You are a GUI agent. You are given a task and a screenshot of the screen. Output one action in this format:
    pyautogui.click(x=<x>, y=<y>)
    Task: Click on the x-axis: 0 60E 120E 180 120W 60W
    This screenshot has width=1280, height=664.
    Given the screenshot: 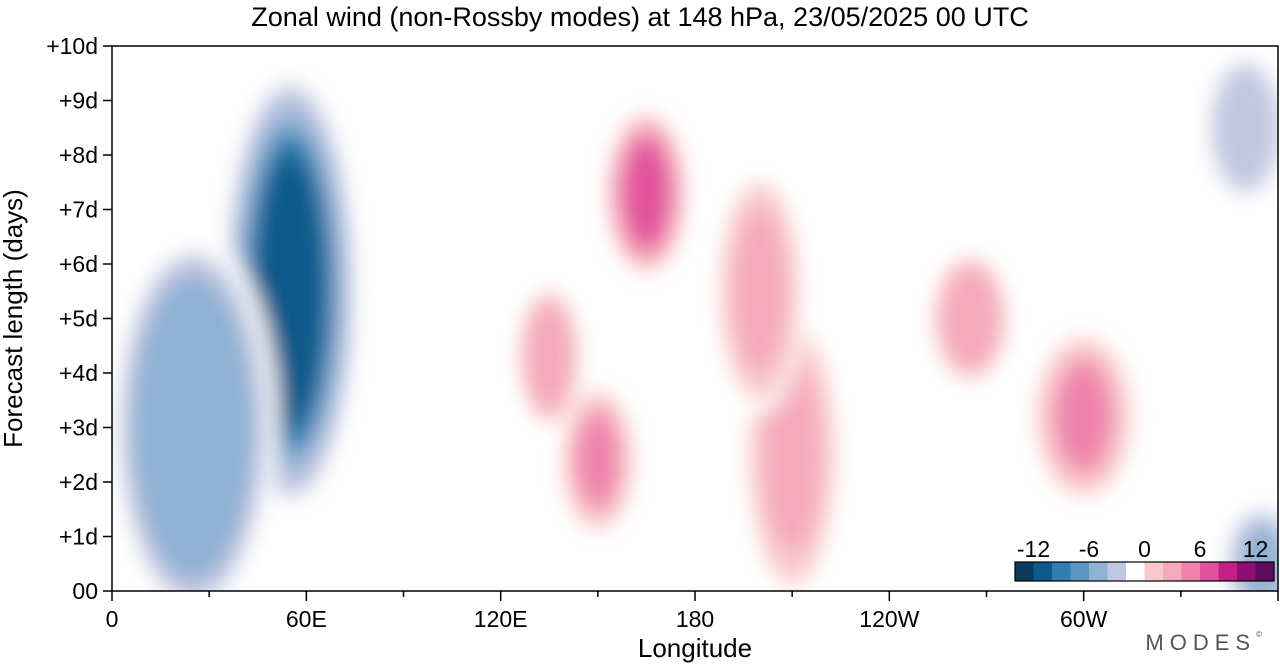 What is the action you would take?
    pyautogui.click(x=692, y=611)
    